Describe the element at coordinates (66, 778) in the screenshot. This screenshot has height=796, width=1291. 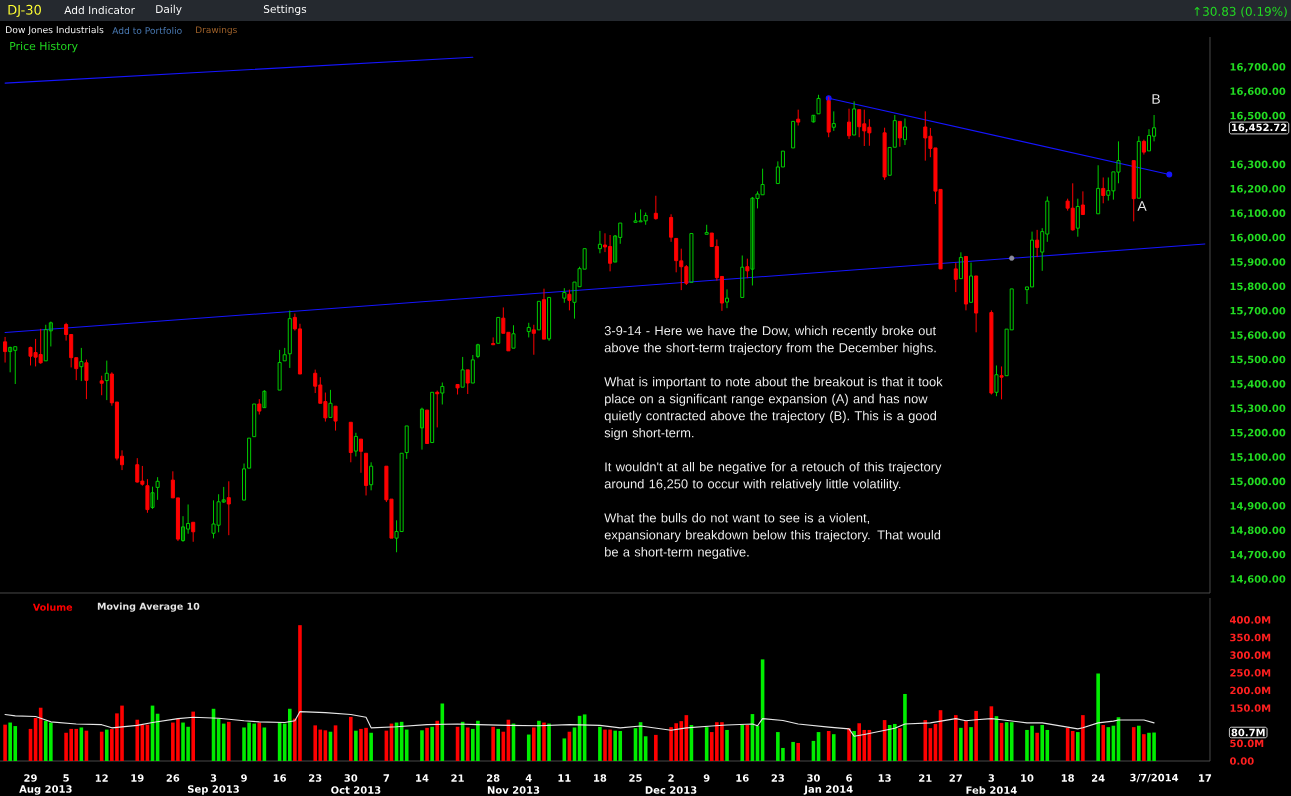
I see `x-tick-label: 5` at that location.